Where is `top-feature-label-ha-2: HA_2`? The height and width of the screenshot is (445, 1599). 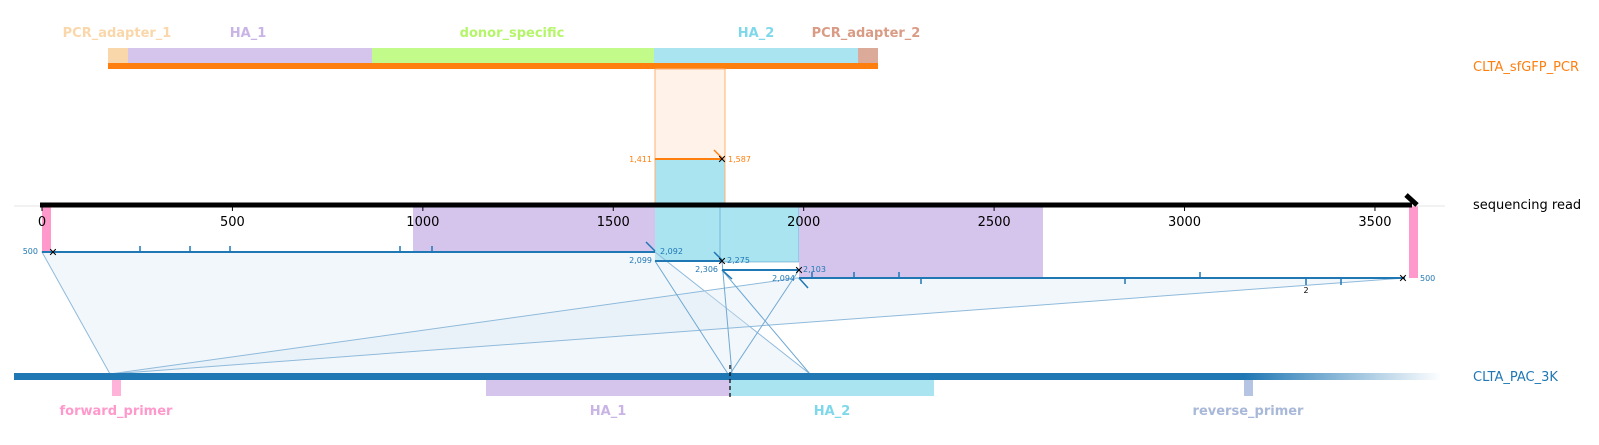 top-feature-label-ha-2: HA_2 is located at coordinates (756, 33).